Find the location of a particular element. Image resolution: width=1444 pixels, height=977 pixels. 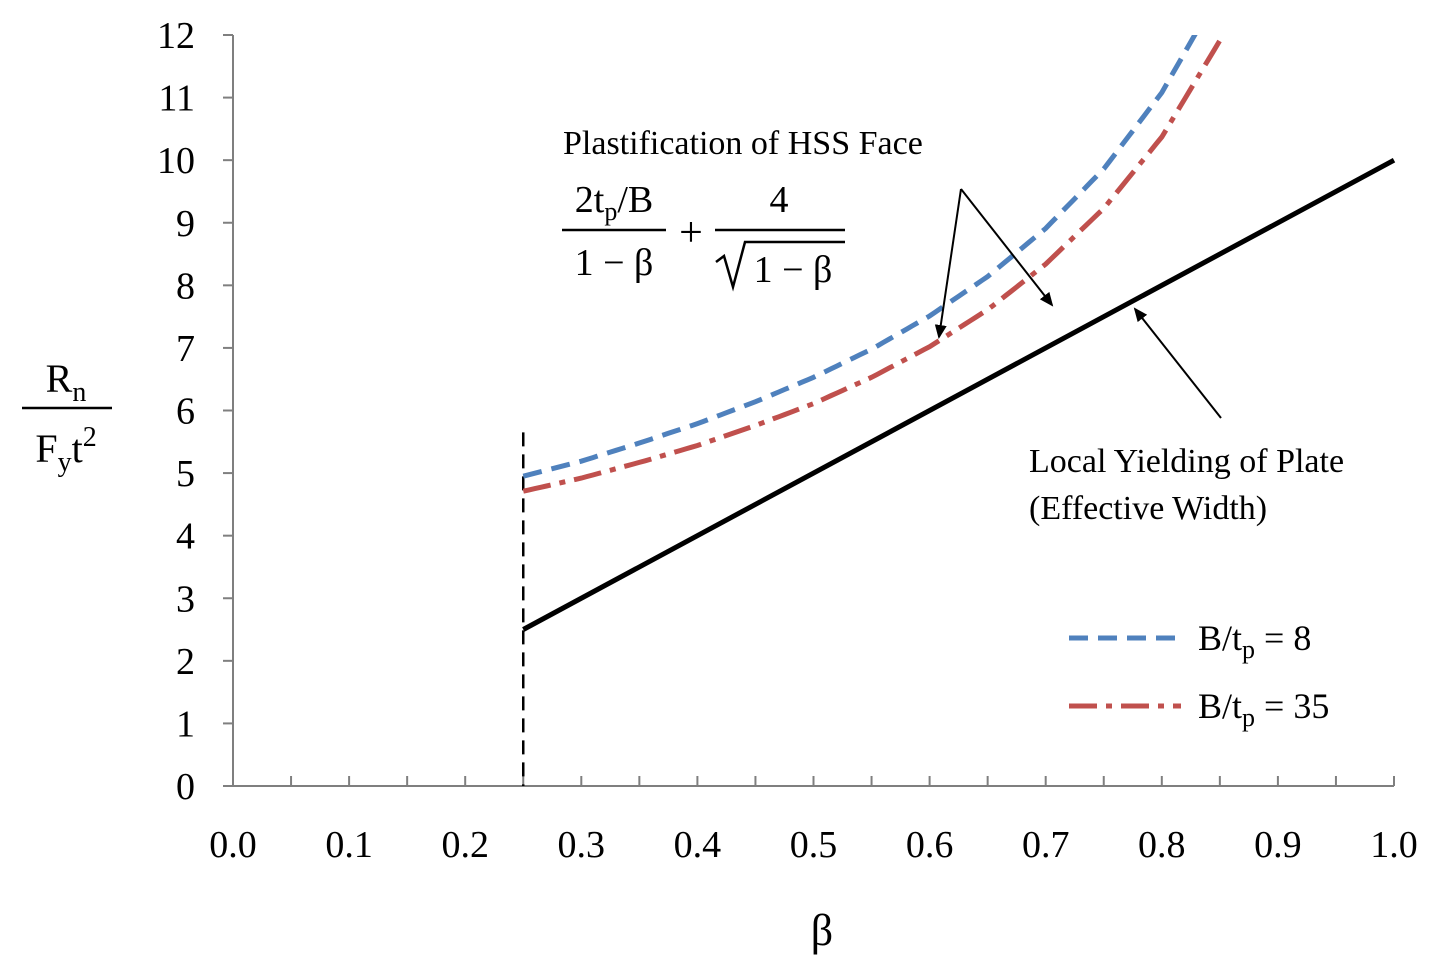

ylabel-denominator-a: F is located at coordinates (46, 448).